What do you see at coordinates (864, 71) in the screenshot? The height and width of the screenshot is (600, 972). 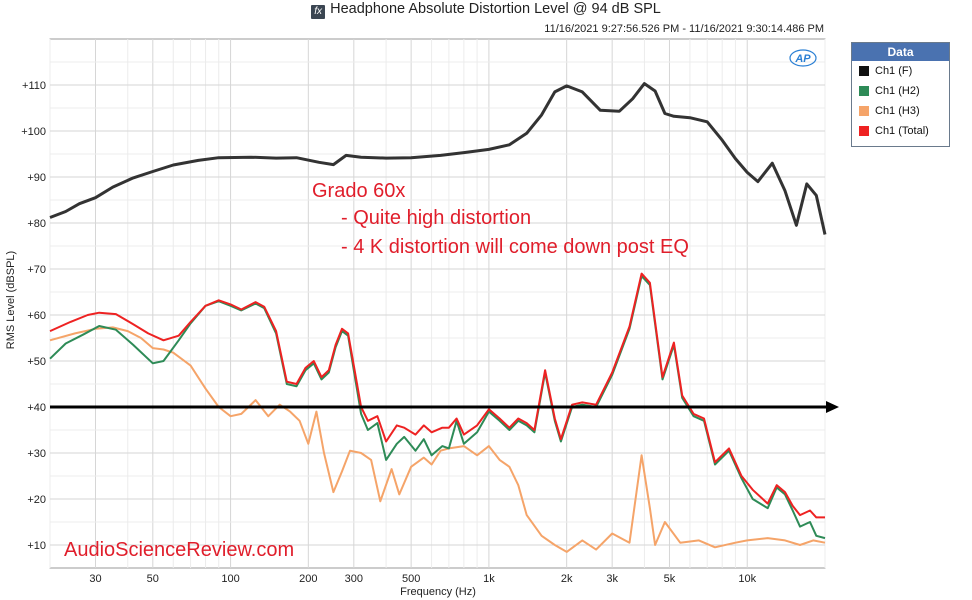 I see `legend-swatch-ch1-f` at bounding box center [864, 71].